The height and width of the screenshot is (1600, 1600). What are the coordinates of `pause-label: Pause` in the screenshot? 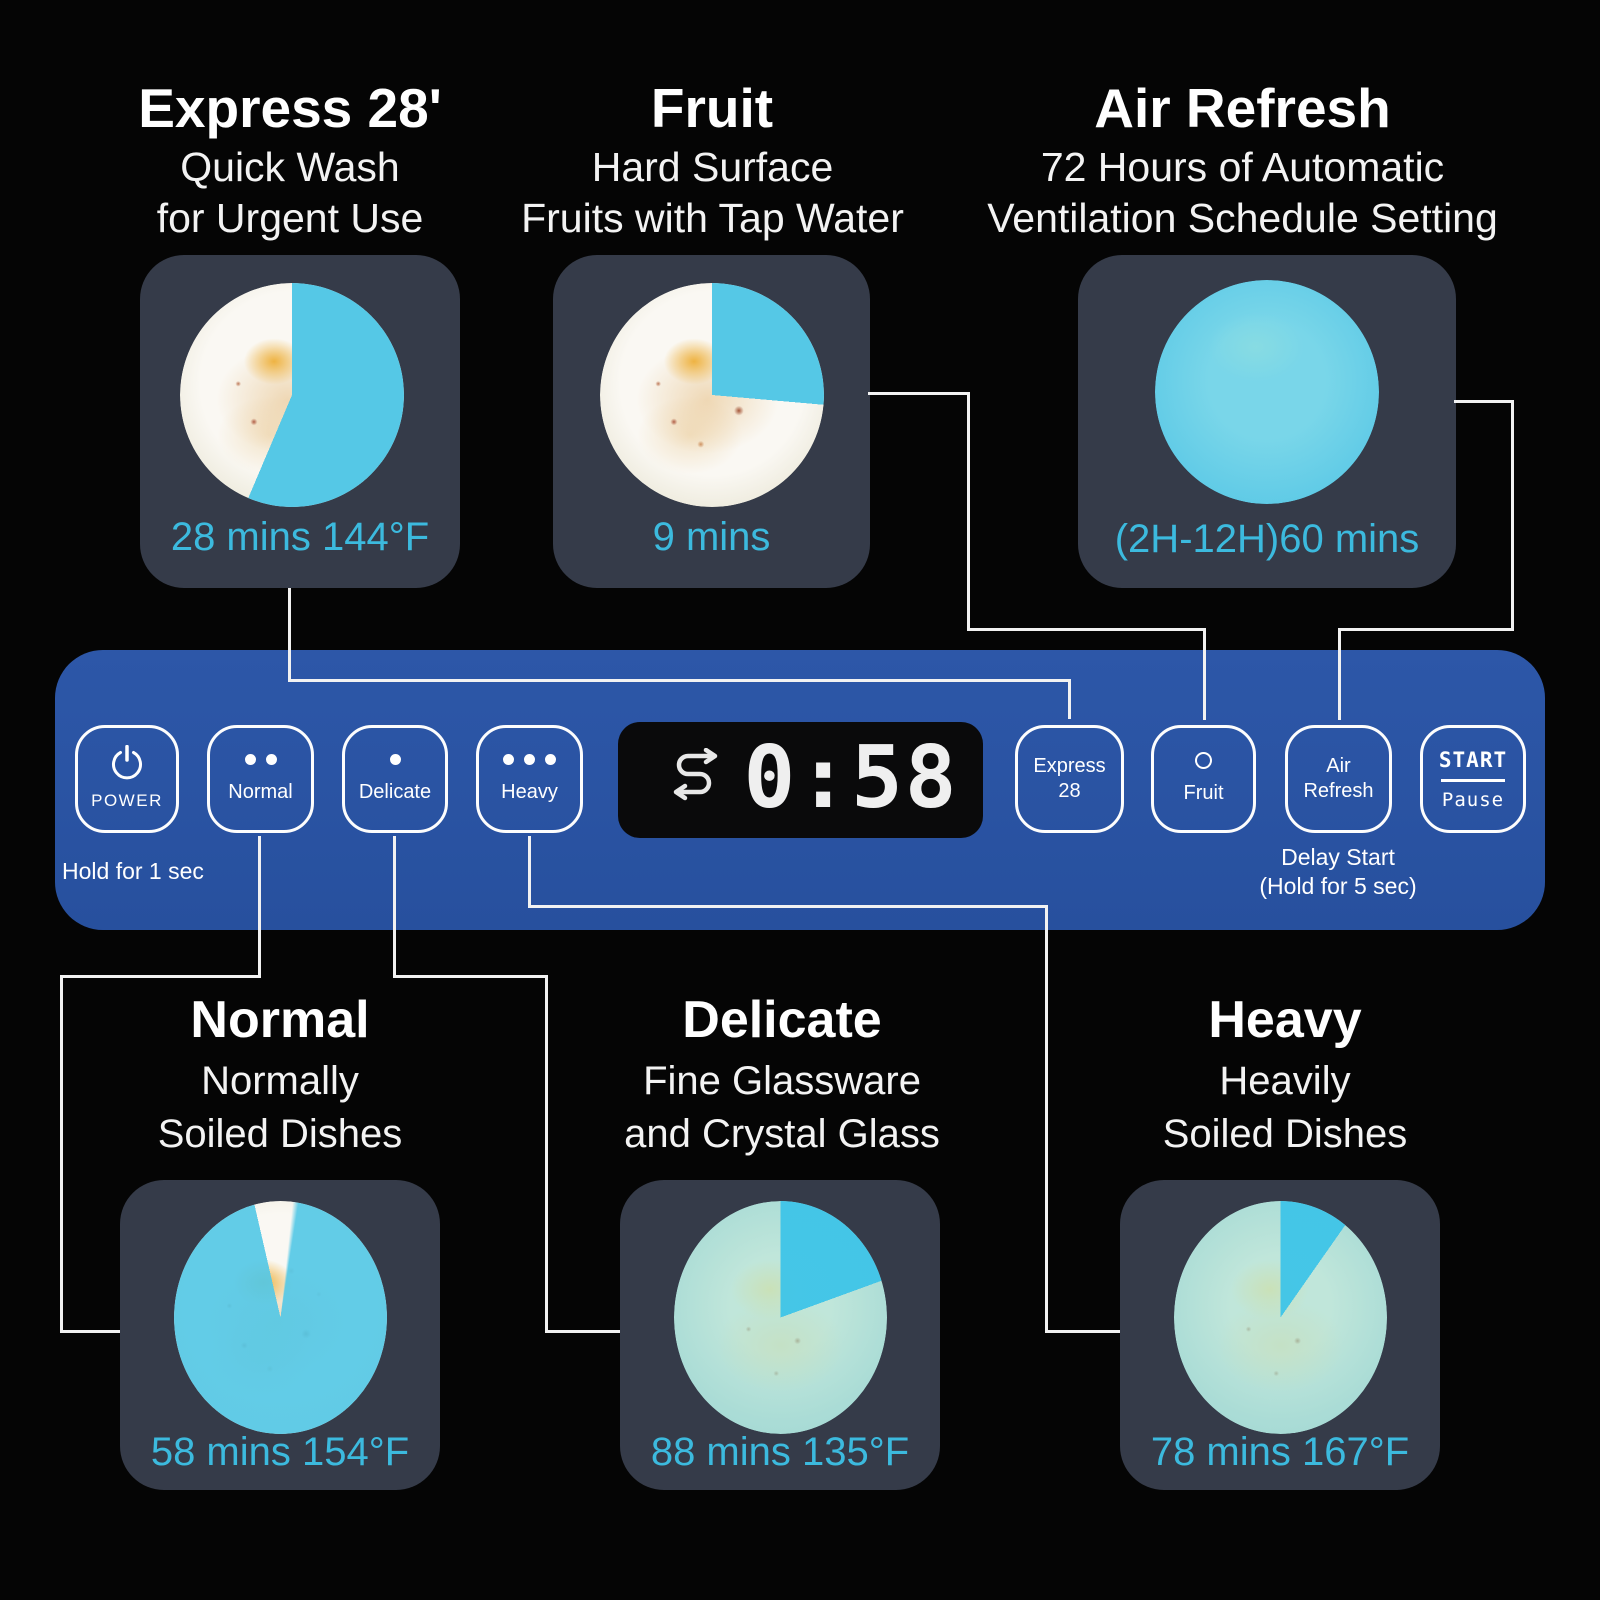 It's located at (1473, 799).